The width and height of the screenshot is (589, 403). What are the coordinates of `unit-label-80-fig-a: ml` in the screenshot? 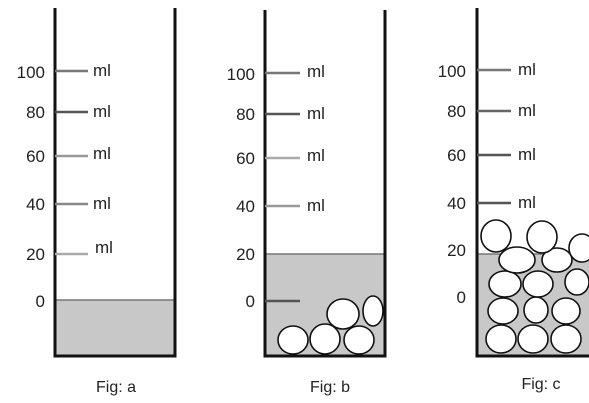 It's located at (102, 111).